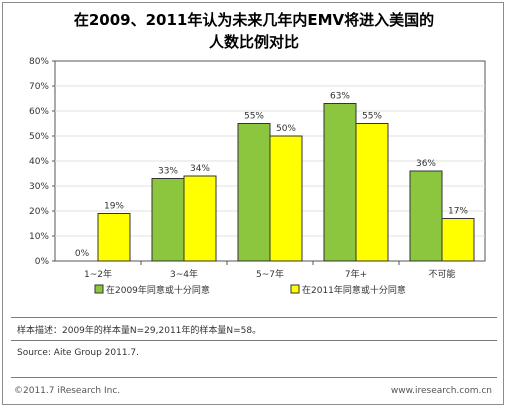 This screenshot has width=508, height=409. What do you see at coordinates (295, 289) in the screenshot?
I see `legend-swatch-2011` at bounding box center [295, 289].